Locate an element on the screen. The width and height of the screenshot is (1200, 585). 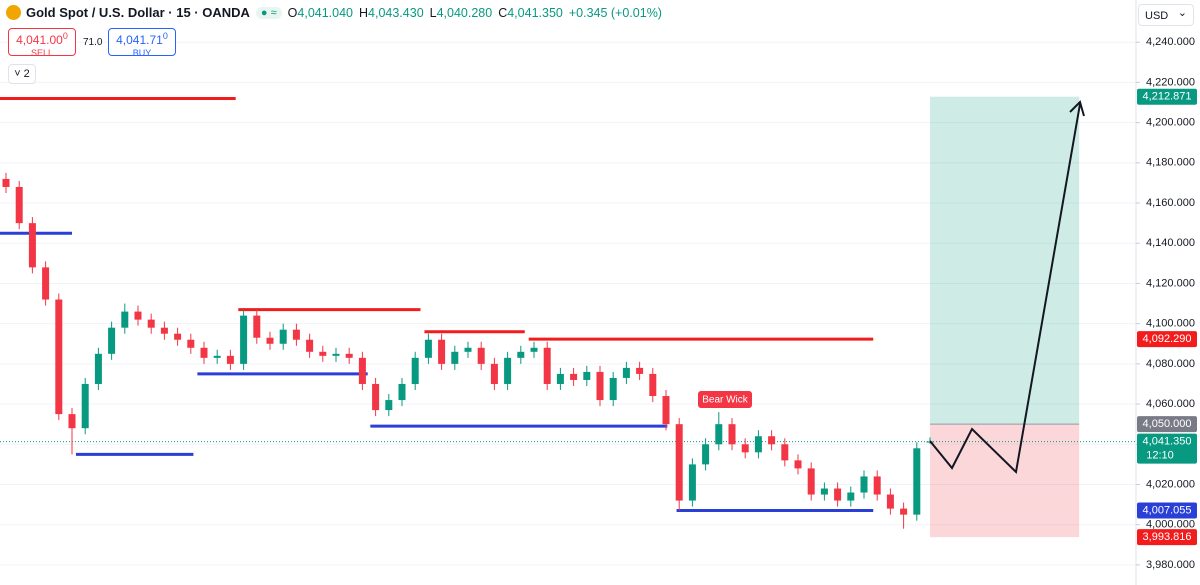
annotation: Bear Wick is located at coordinates (725, 400).